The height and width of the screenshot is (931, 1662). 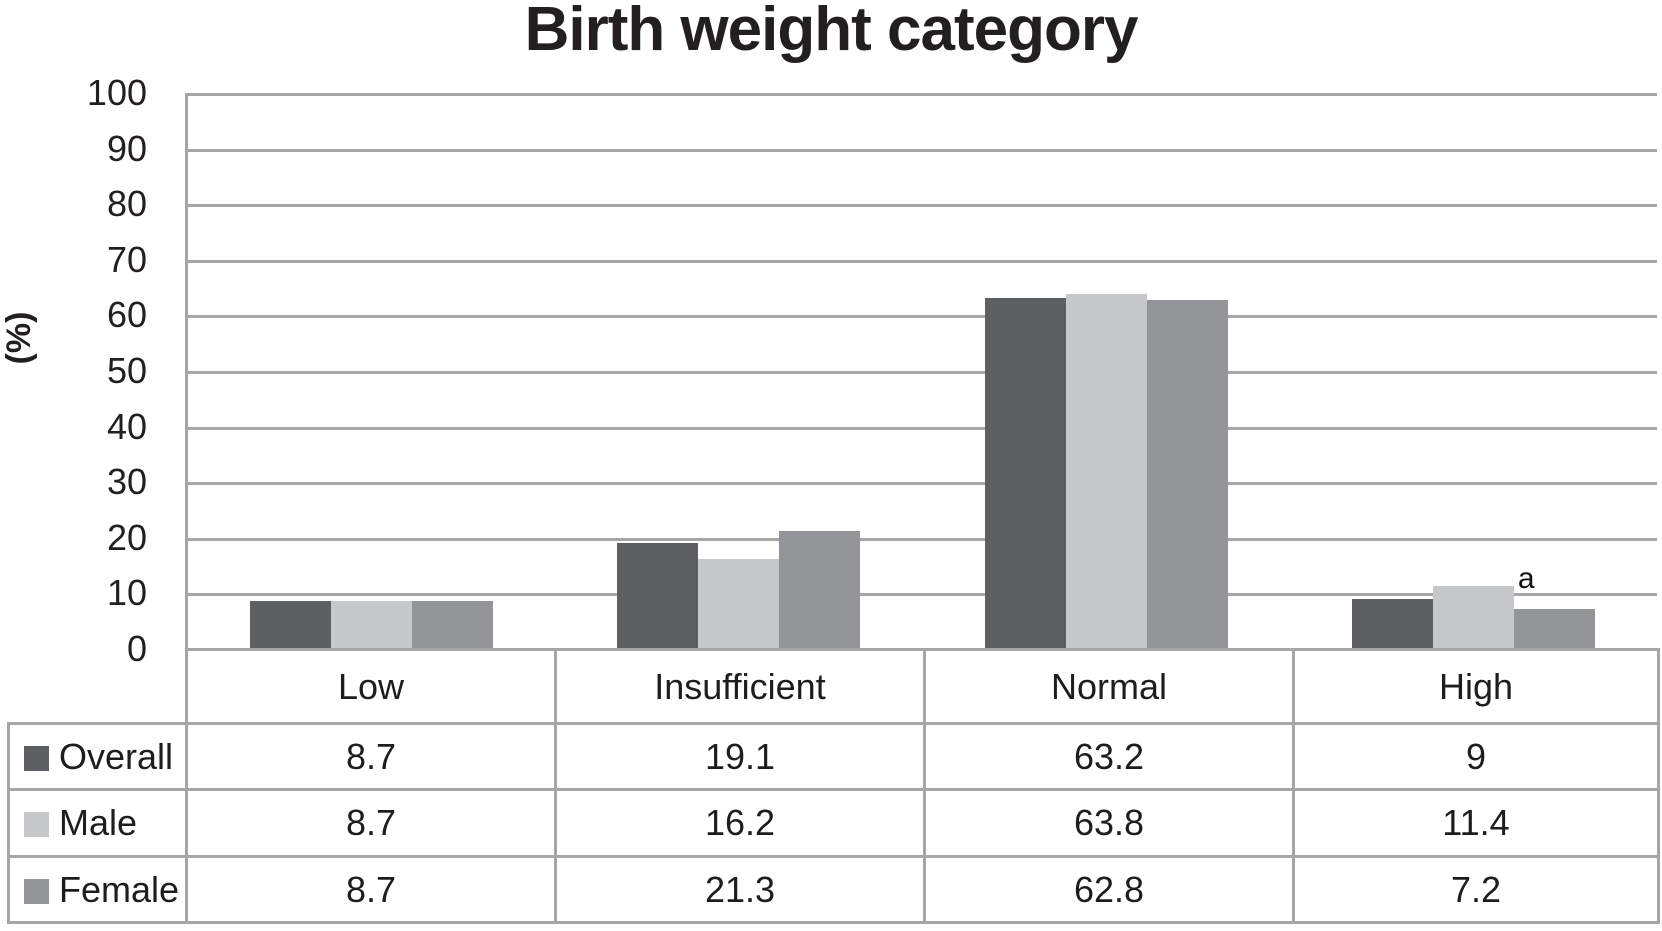 I want to click on value-male-insufficient: 16.2, so click(x=740, y=823).